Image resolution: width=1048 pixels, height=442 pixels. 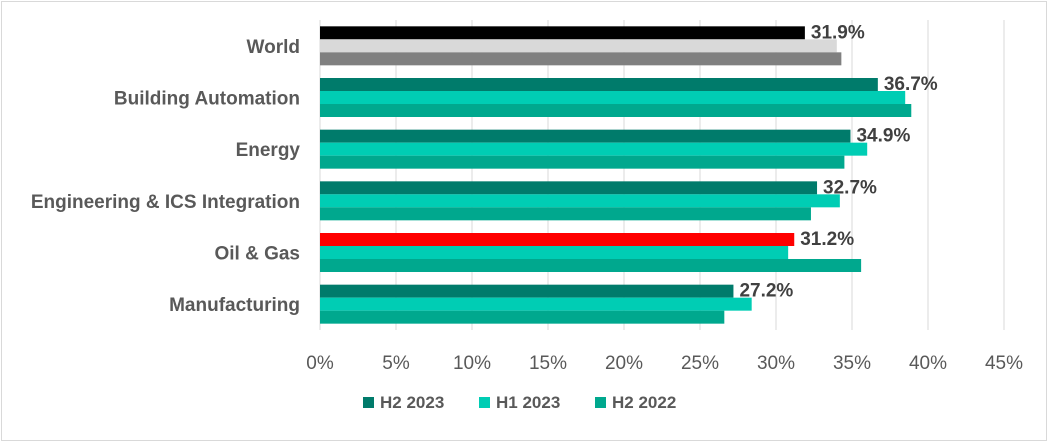 I want to click on data-label: 31.2%, so click(x=827, y=239).